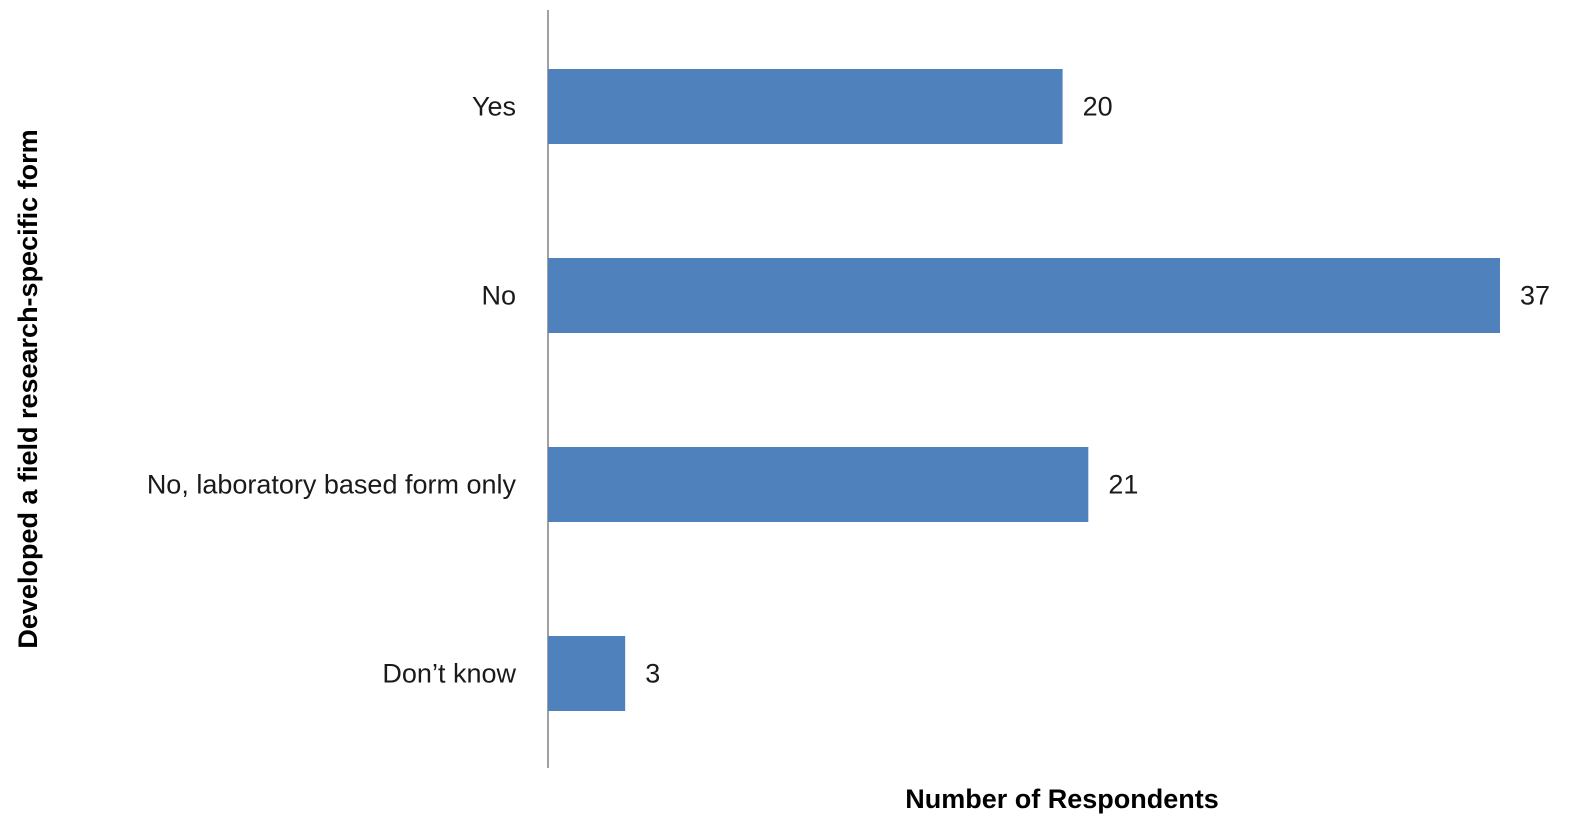 This screenshot has width=1587, height=822. Describe the element at coordinates (1123, 485) in the screenshot. I see `value-label-2: 21` at that location.